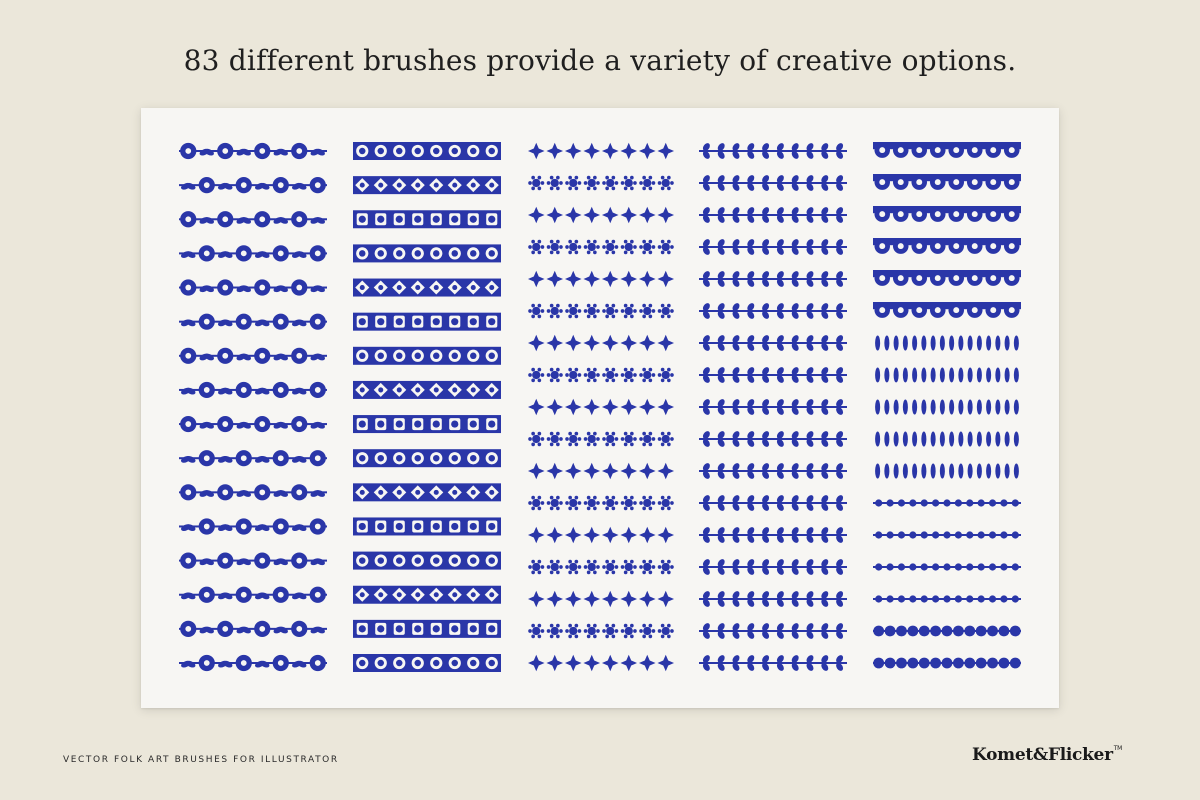 The width and height of the screenshot is (1200, 800). What do you see at coordinates (201, 760) in the screenshot?
I see `tagline: VECTOR FOLK ART BRUSHES FOR ILLUSTRATOR` at bounding box center [201, 760].